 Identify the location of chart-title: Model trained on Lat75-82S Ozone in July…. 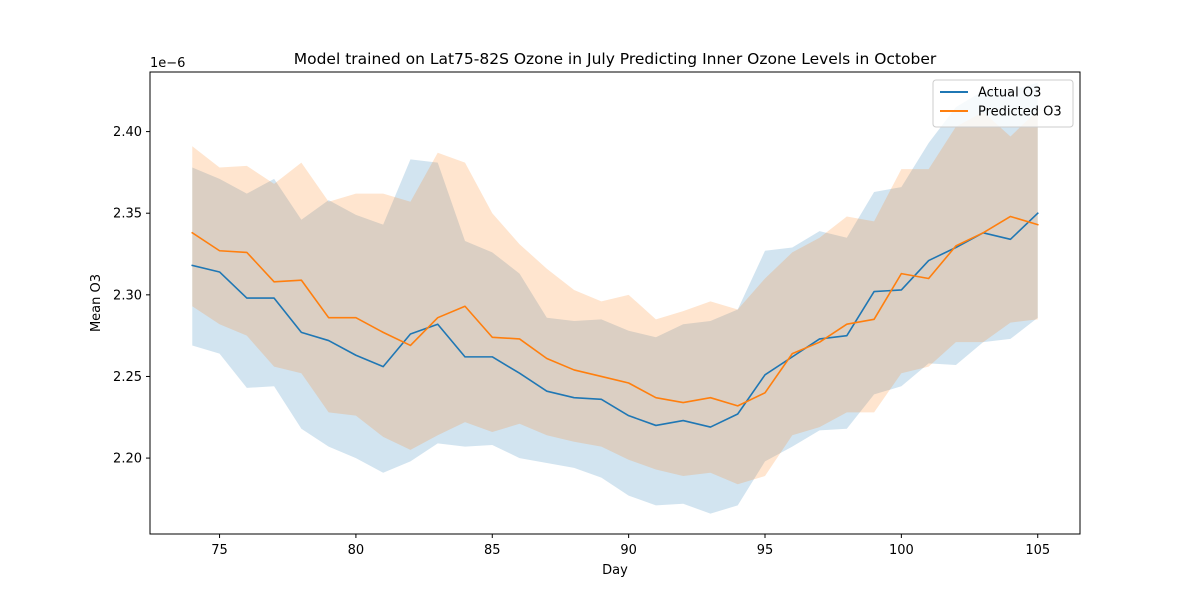
(615, 59).